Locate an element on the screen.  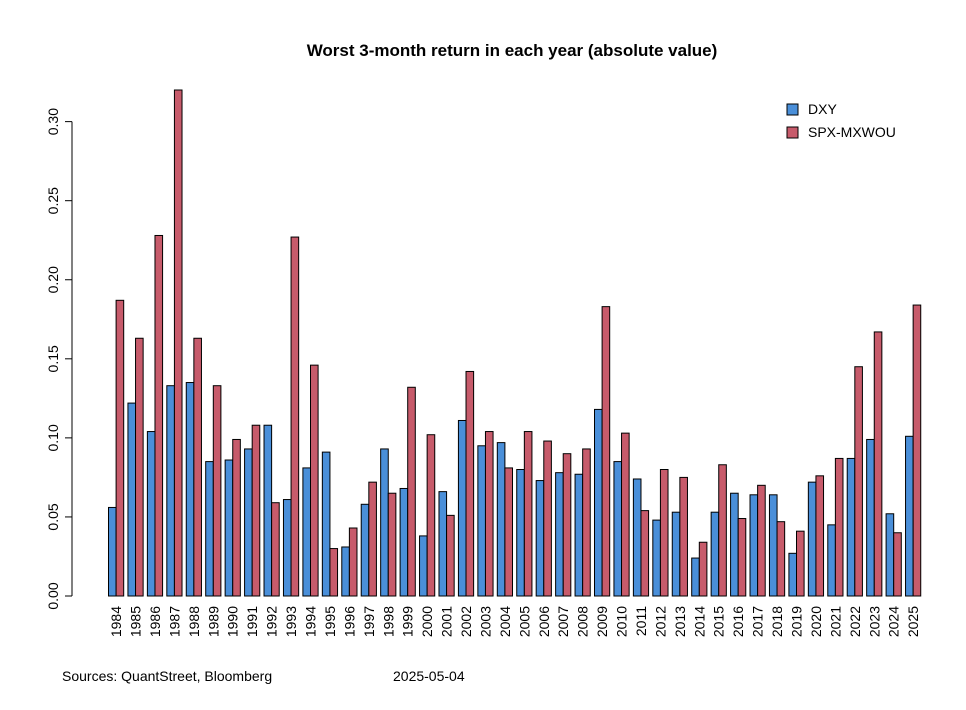
y-tick-label: 0.25 is located at coordinates (53, 200).